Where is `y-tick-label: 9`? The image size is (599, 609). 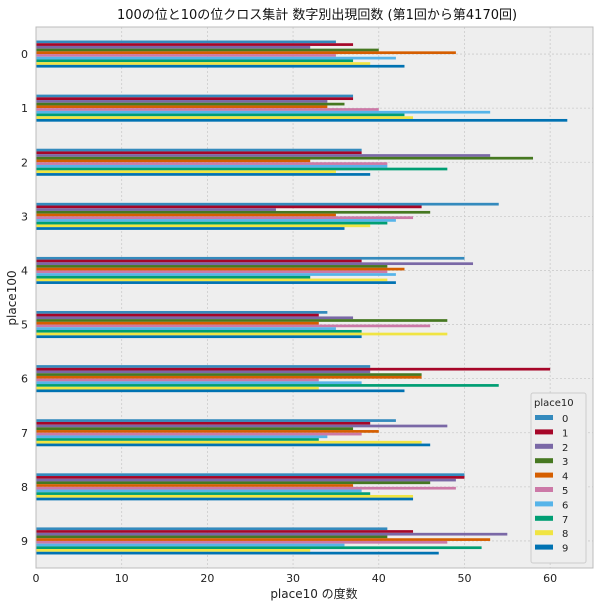 y-tick-label: 9 is located at coordinates (24, 541).